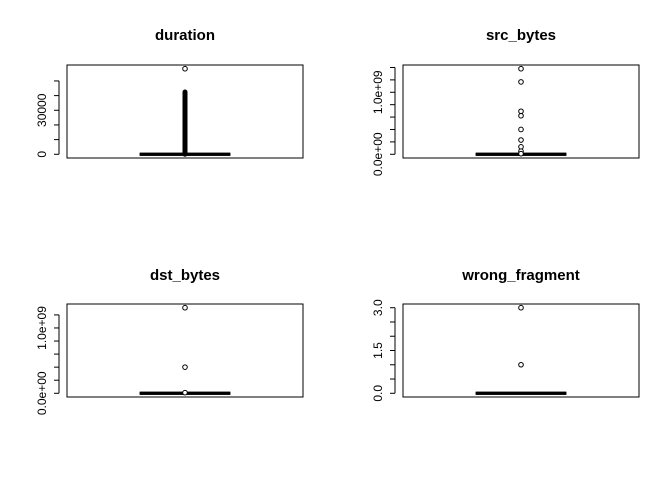  What do you see at coordinates (42, 110) in the screenshot?
I see `y-tick-label: 30000` at bounding box center [42, 110].